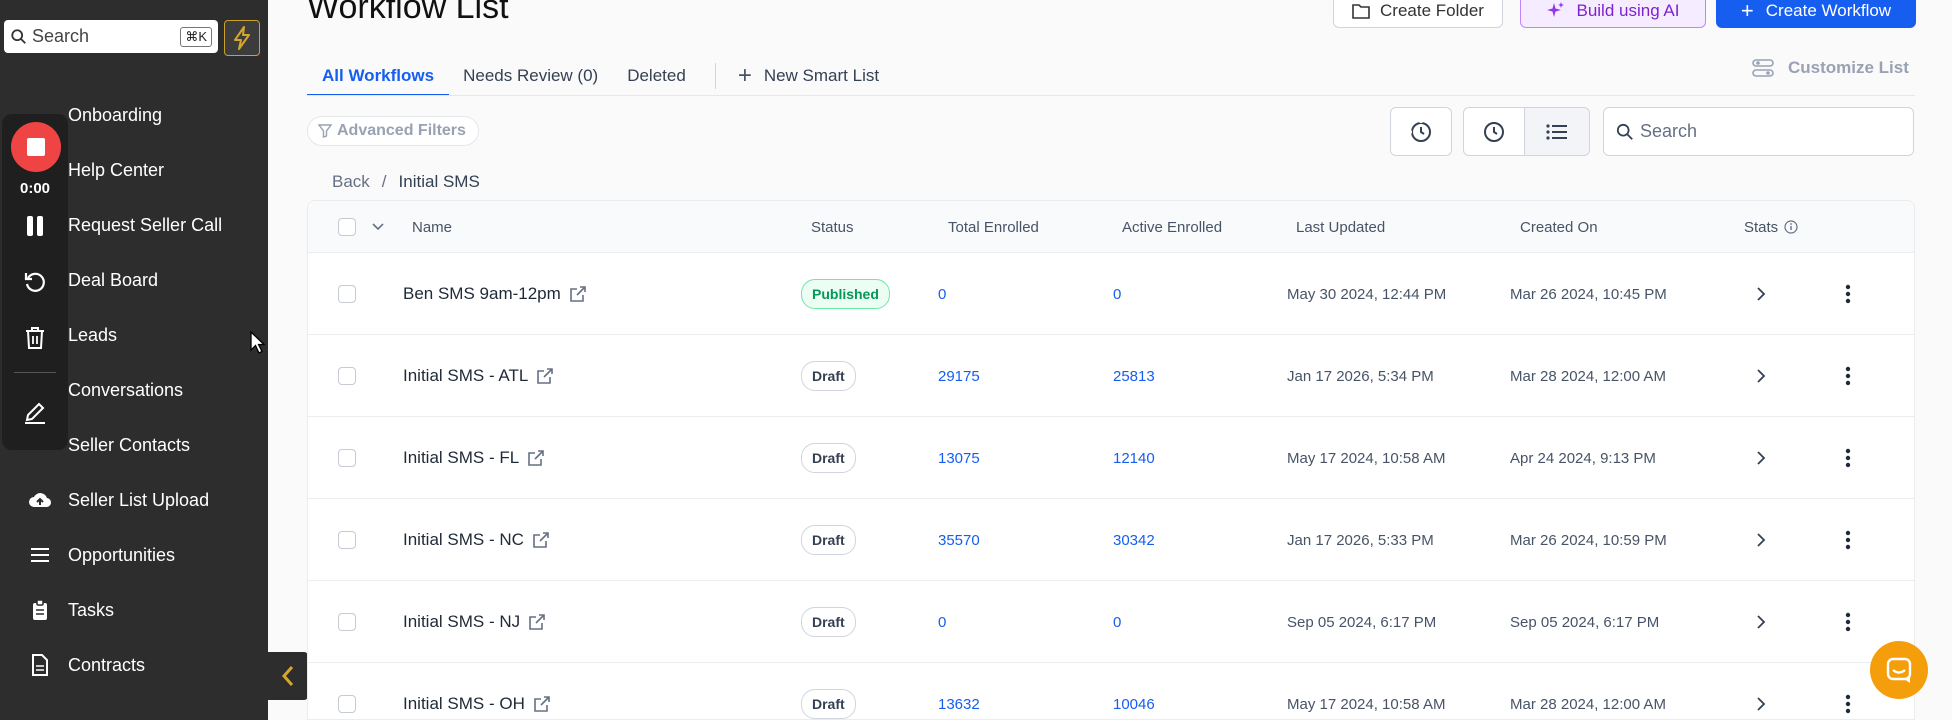 The height and width of the screenshot is (720, 1952). Describe the element at coordinates (35, 338) in the screenshot. I see `delete-recording-button` at that location.